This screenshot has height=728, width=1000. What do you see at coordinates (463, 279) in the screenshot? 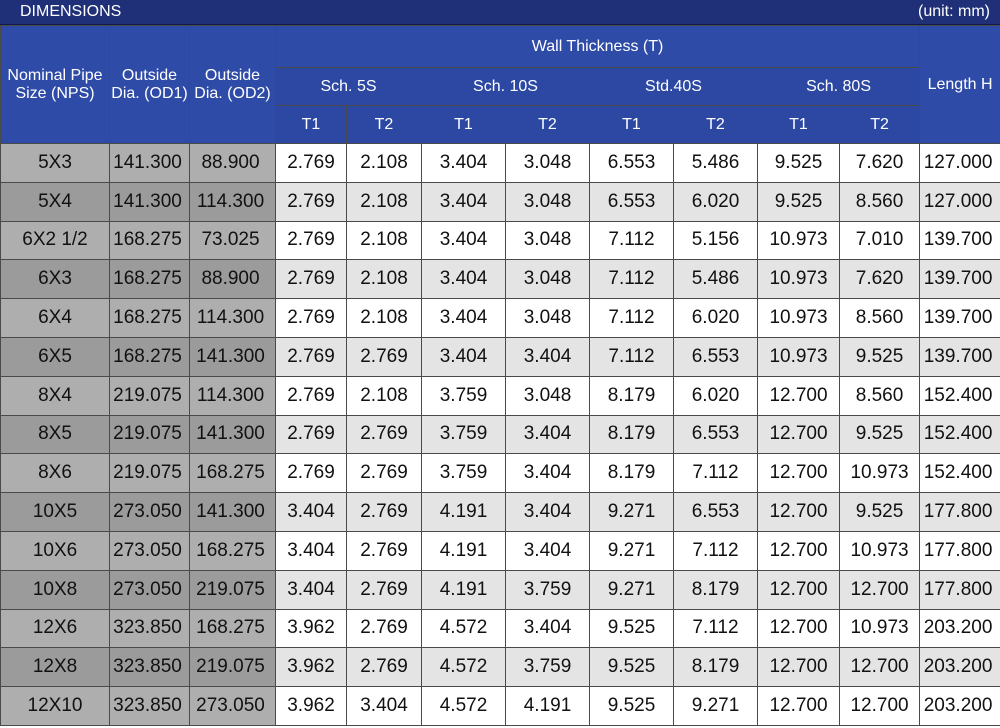
I see `cell-sch10s-t1: 3.404` at bounding box center [463, 279].